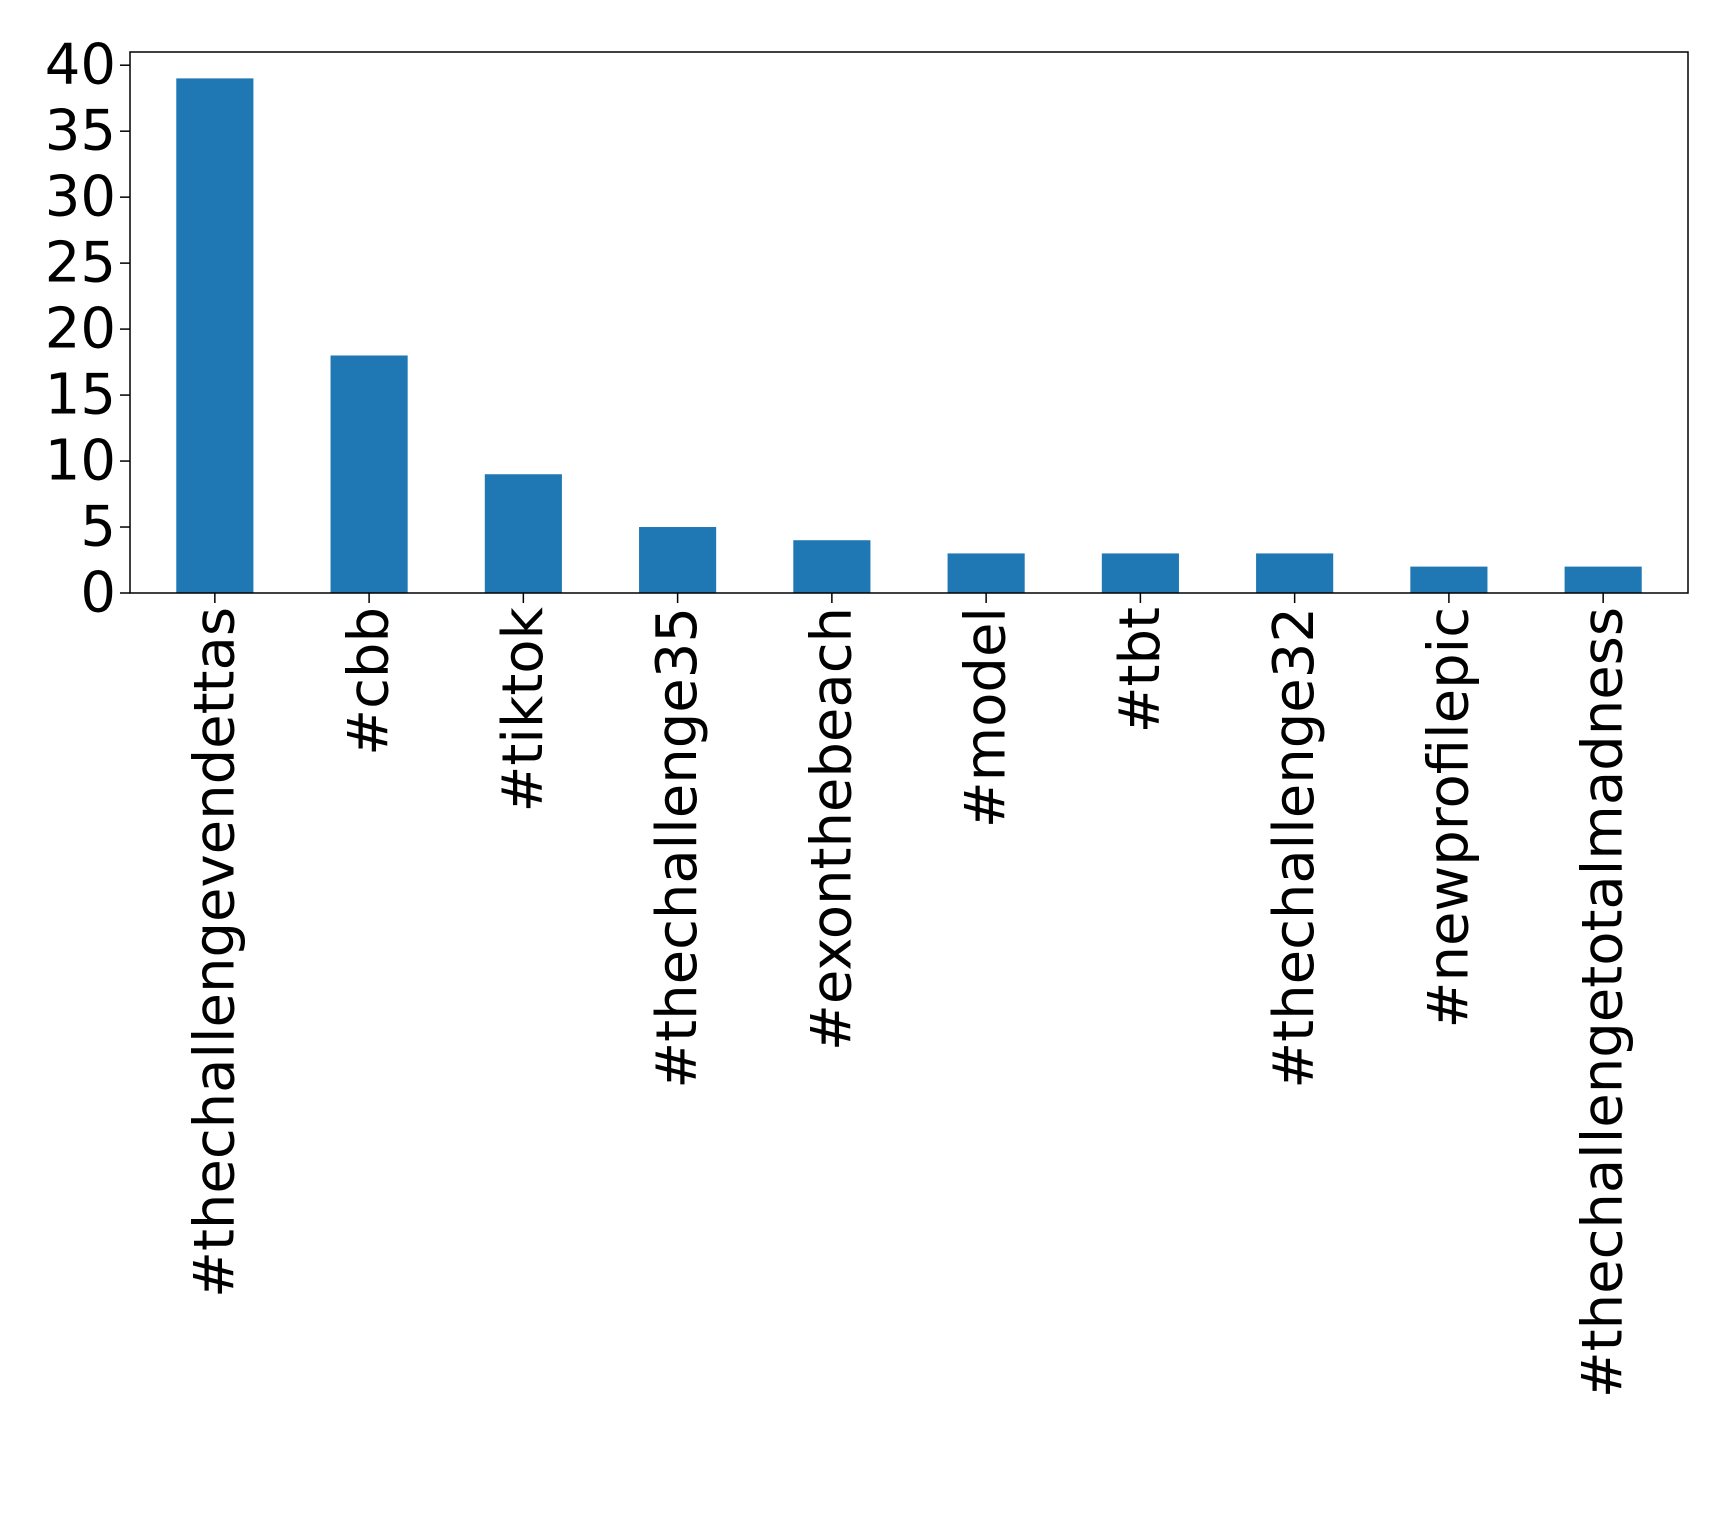 The image size is (1719, 1522). Describe the element at coordinates (80, 197) in the screenshot. I see `y-tick-label: 30` at that location.